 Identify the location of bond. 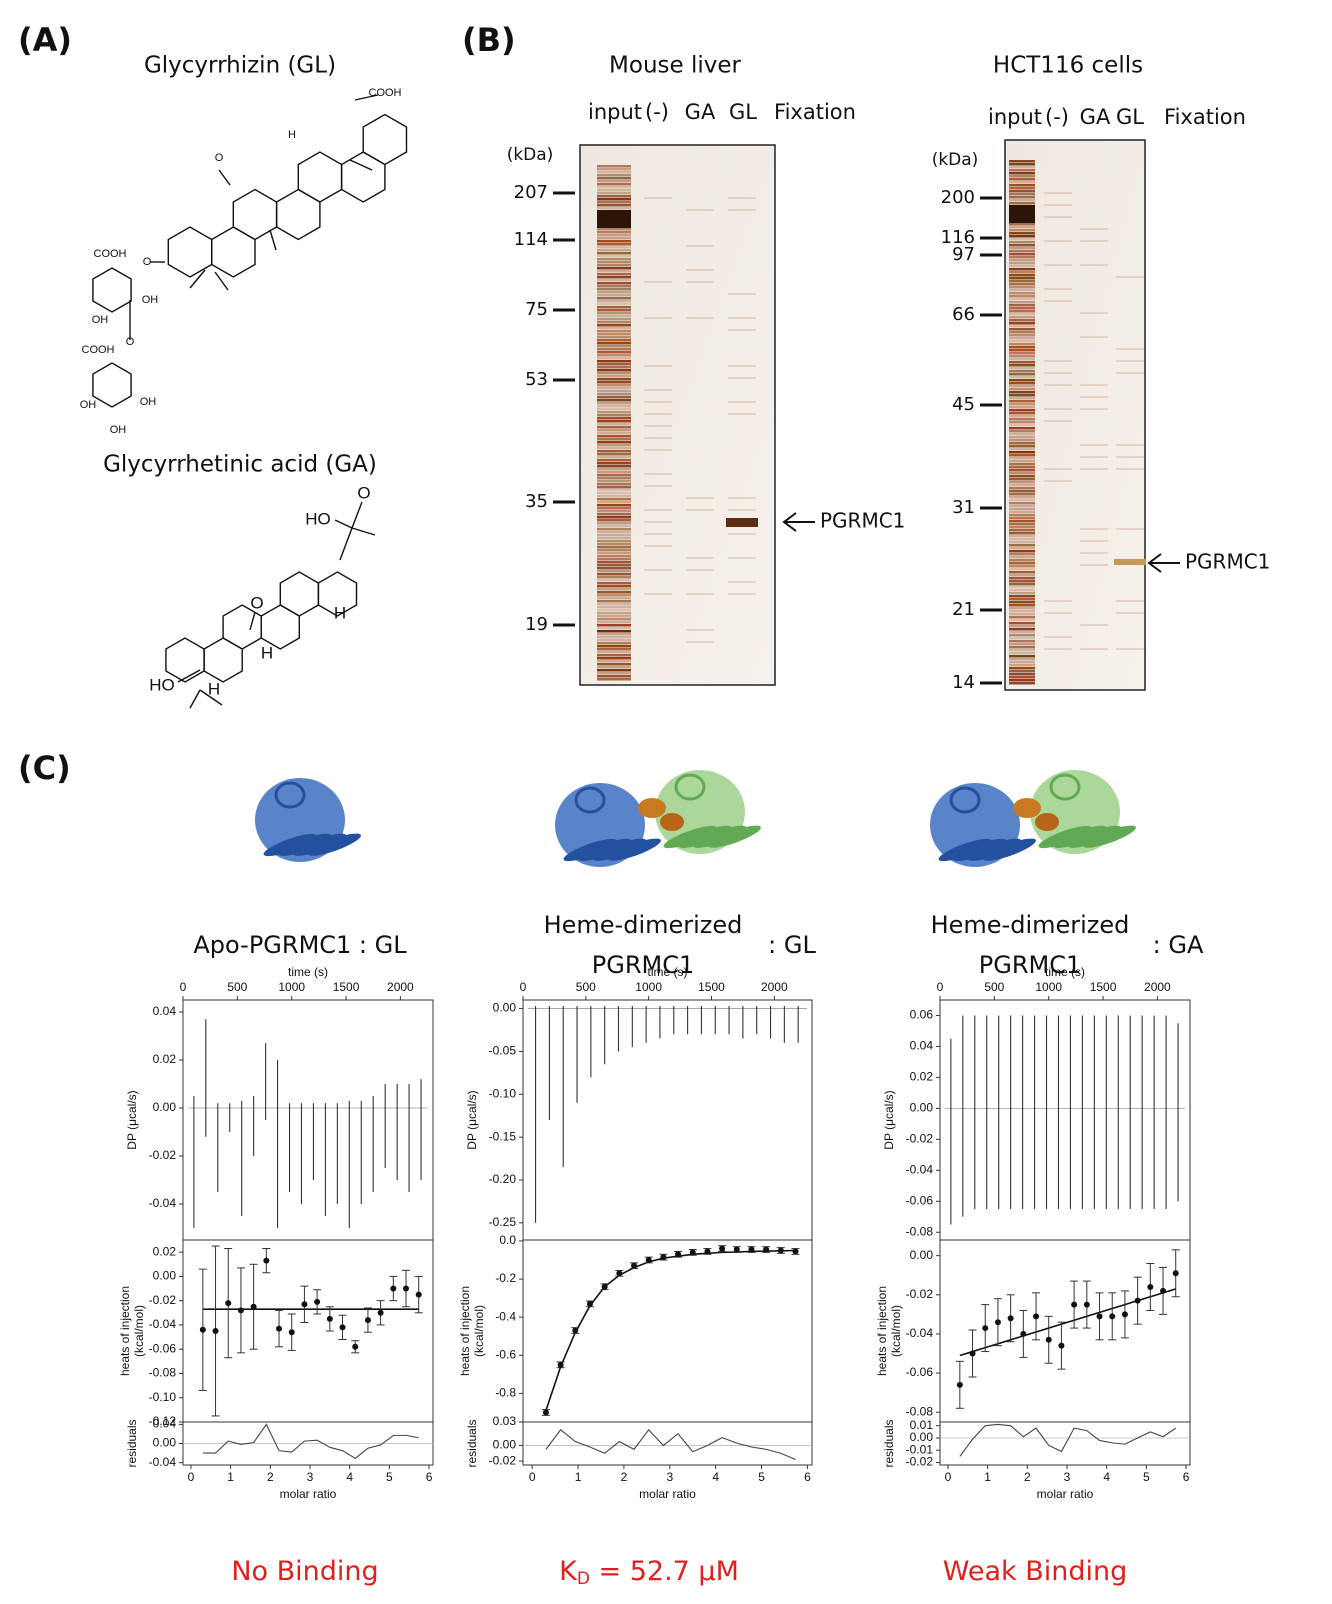
(197, 279).